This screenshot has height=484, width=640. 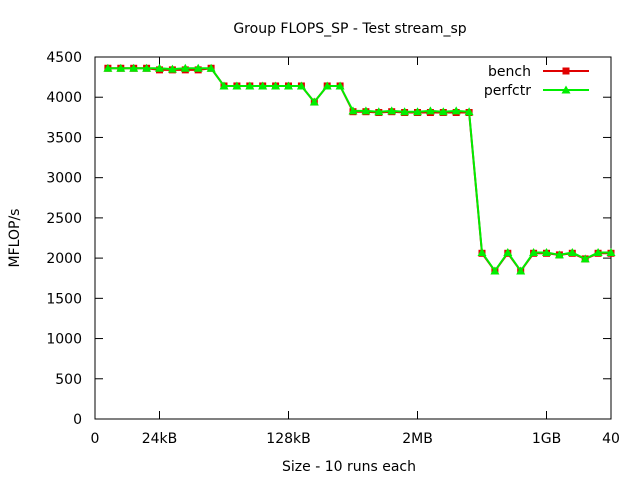 I want to click on y-tick-label: 3500, so click(x=64, y=138).